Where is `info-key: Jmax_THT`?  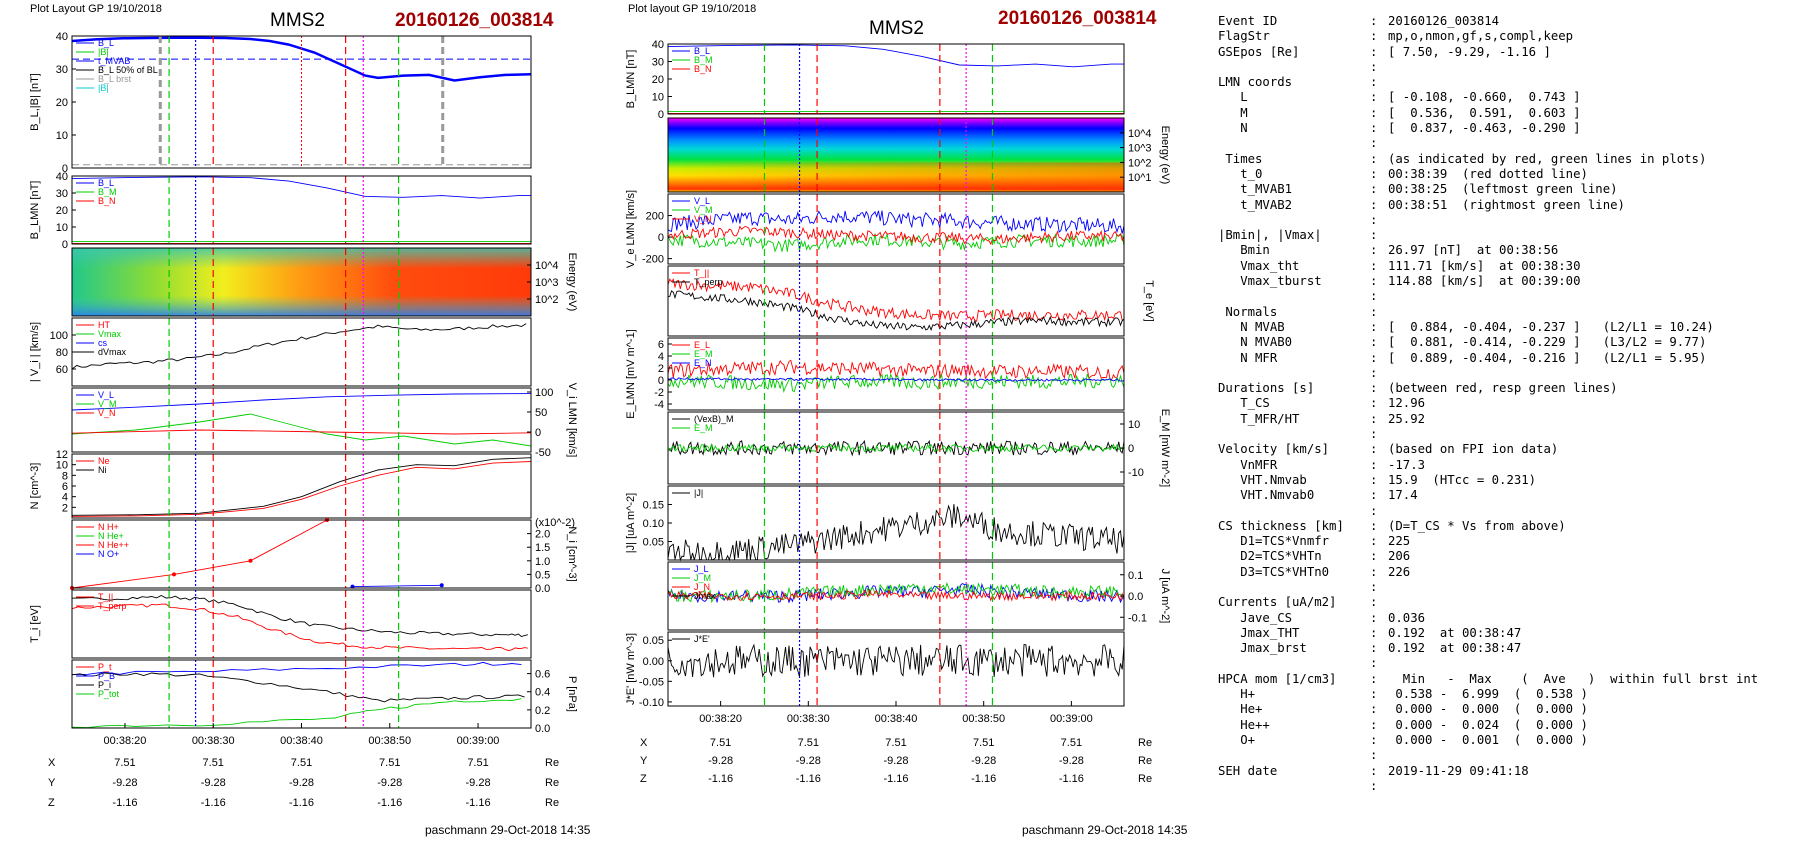
info-key: Jmax_THT is located at coordinates (1259, 632).